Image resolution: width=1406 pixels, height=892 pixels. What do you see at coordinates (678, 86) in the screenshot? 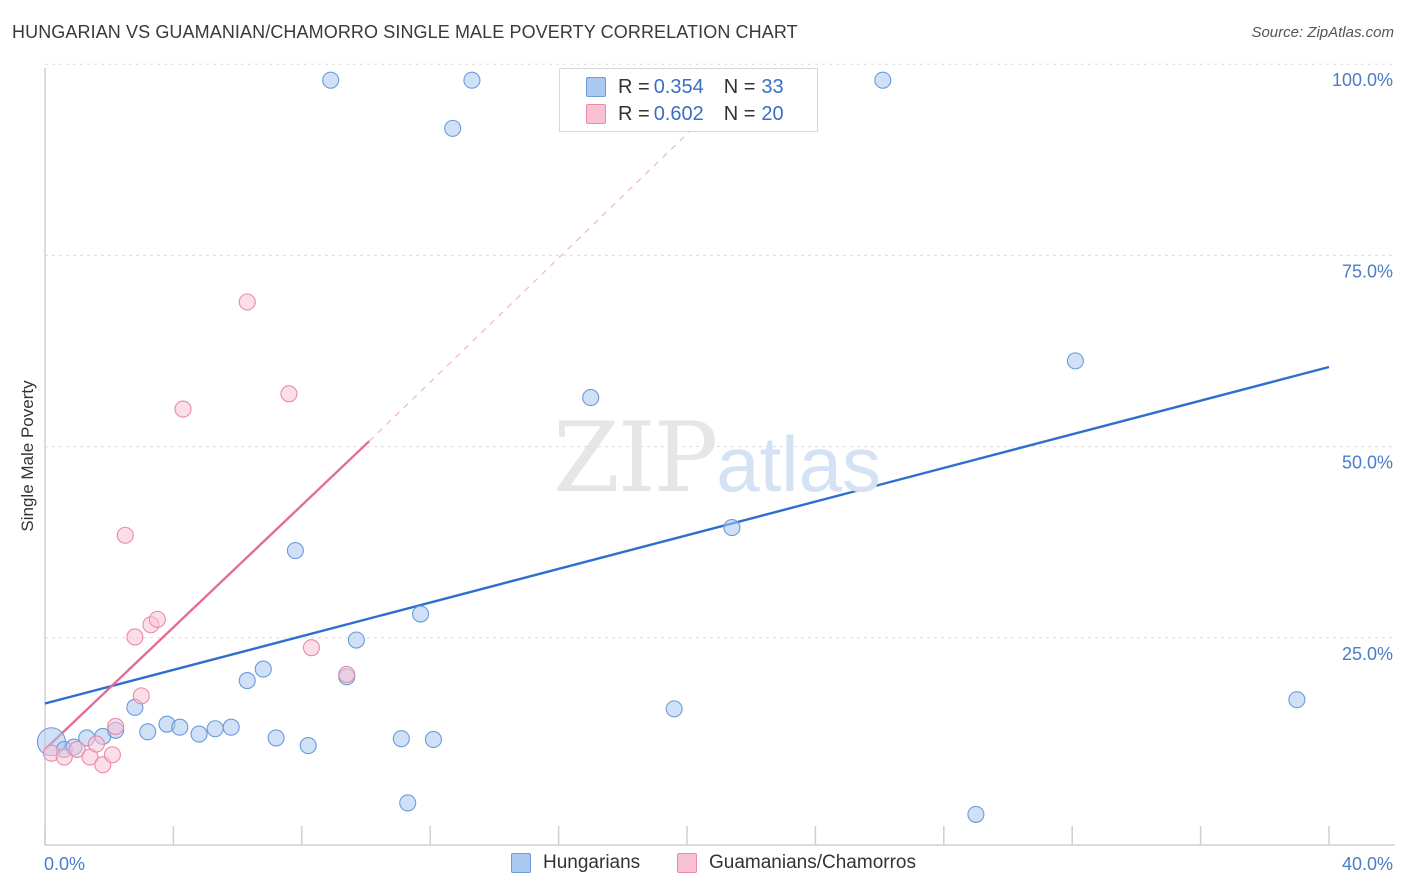
I see `r-value: 0.354` at bounding box center [678, 86].